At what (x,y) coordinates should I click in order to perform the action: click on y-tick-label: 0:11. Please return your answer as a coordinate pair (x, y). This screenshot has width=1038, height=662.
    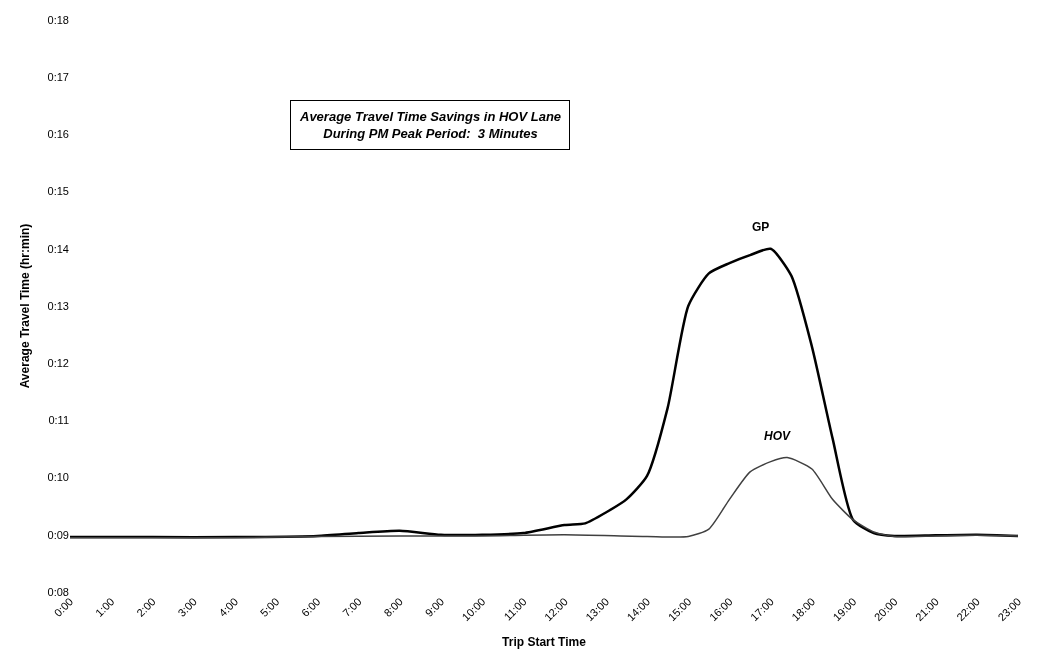
    Looking at the image, I should click on (58, 420).